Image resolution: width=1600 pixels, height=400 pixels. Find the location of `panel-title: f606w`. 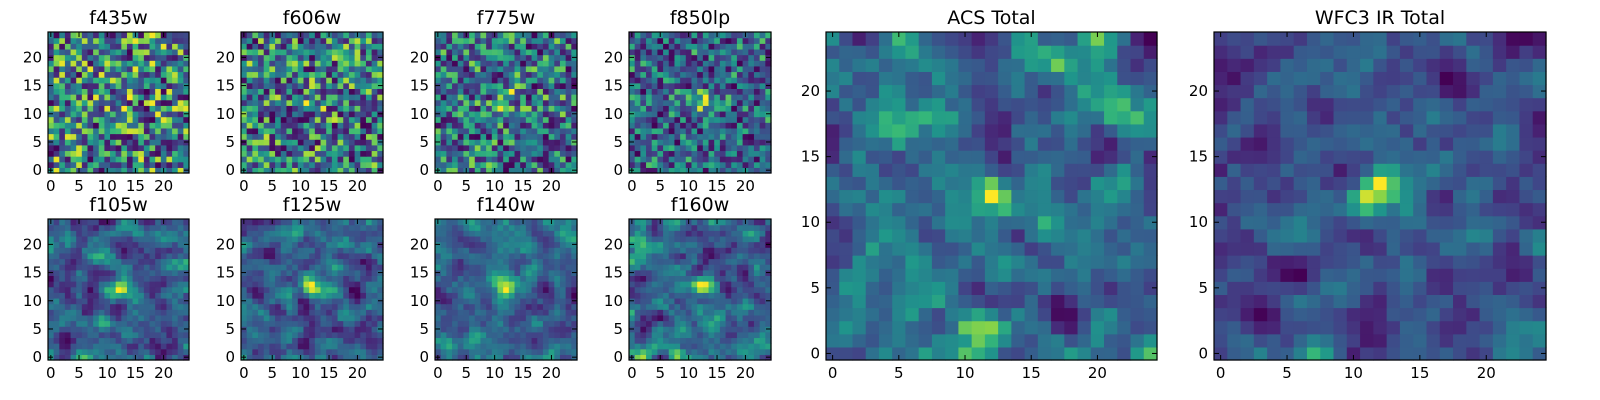

panel-title: f606w is located at coordinates (312, 18).